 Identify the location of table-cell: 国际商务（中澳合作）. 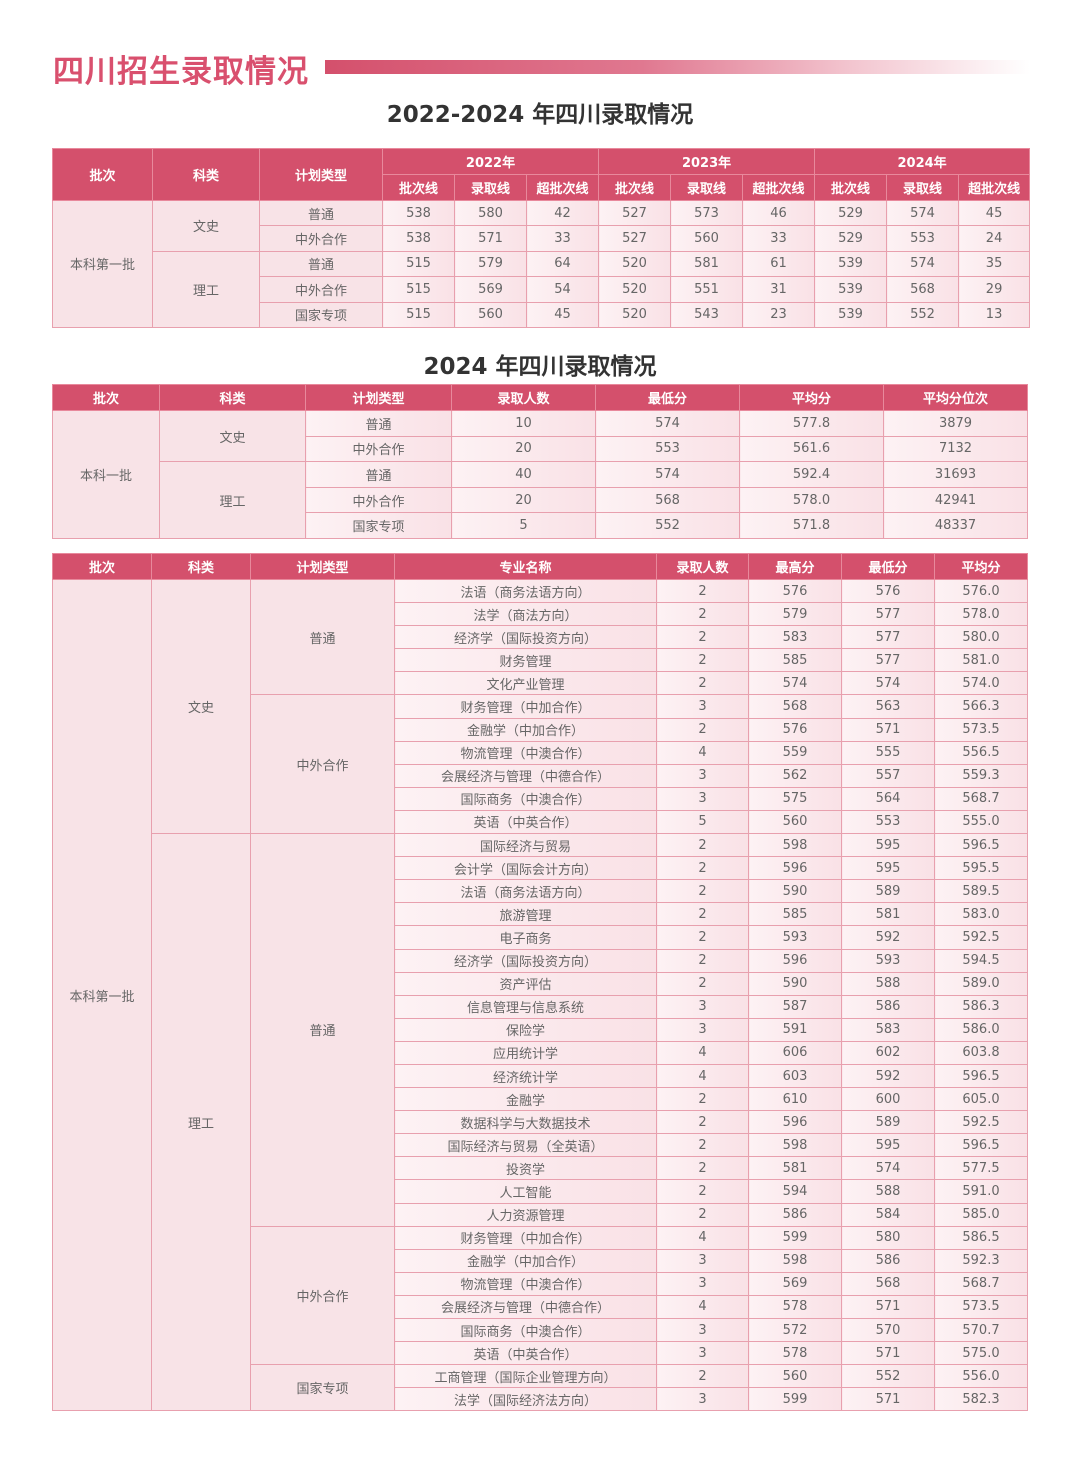
(525, 1330).